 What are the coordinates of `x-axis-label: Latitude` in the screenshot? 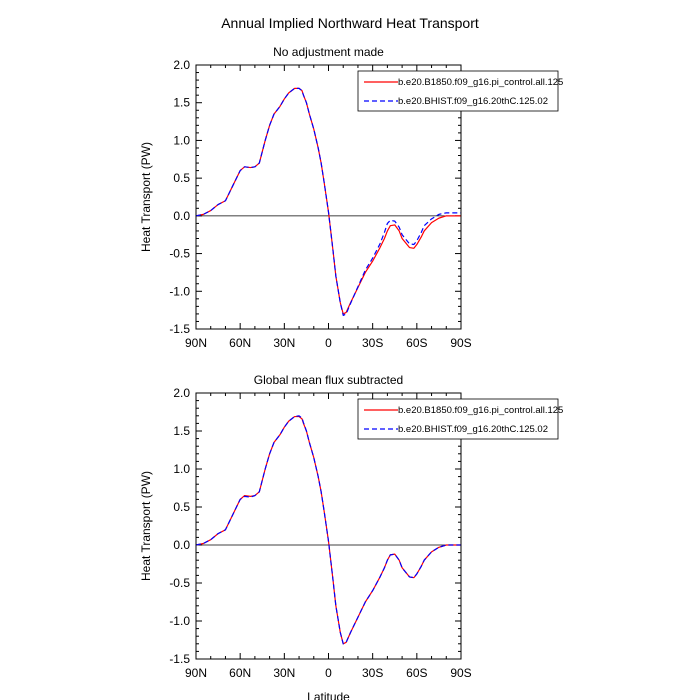 It's located at (328, 695).